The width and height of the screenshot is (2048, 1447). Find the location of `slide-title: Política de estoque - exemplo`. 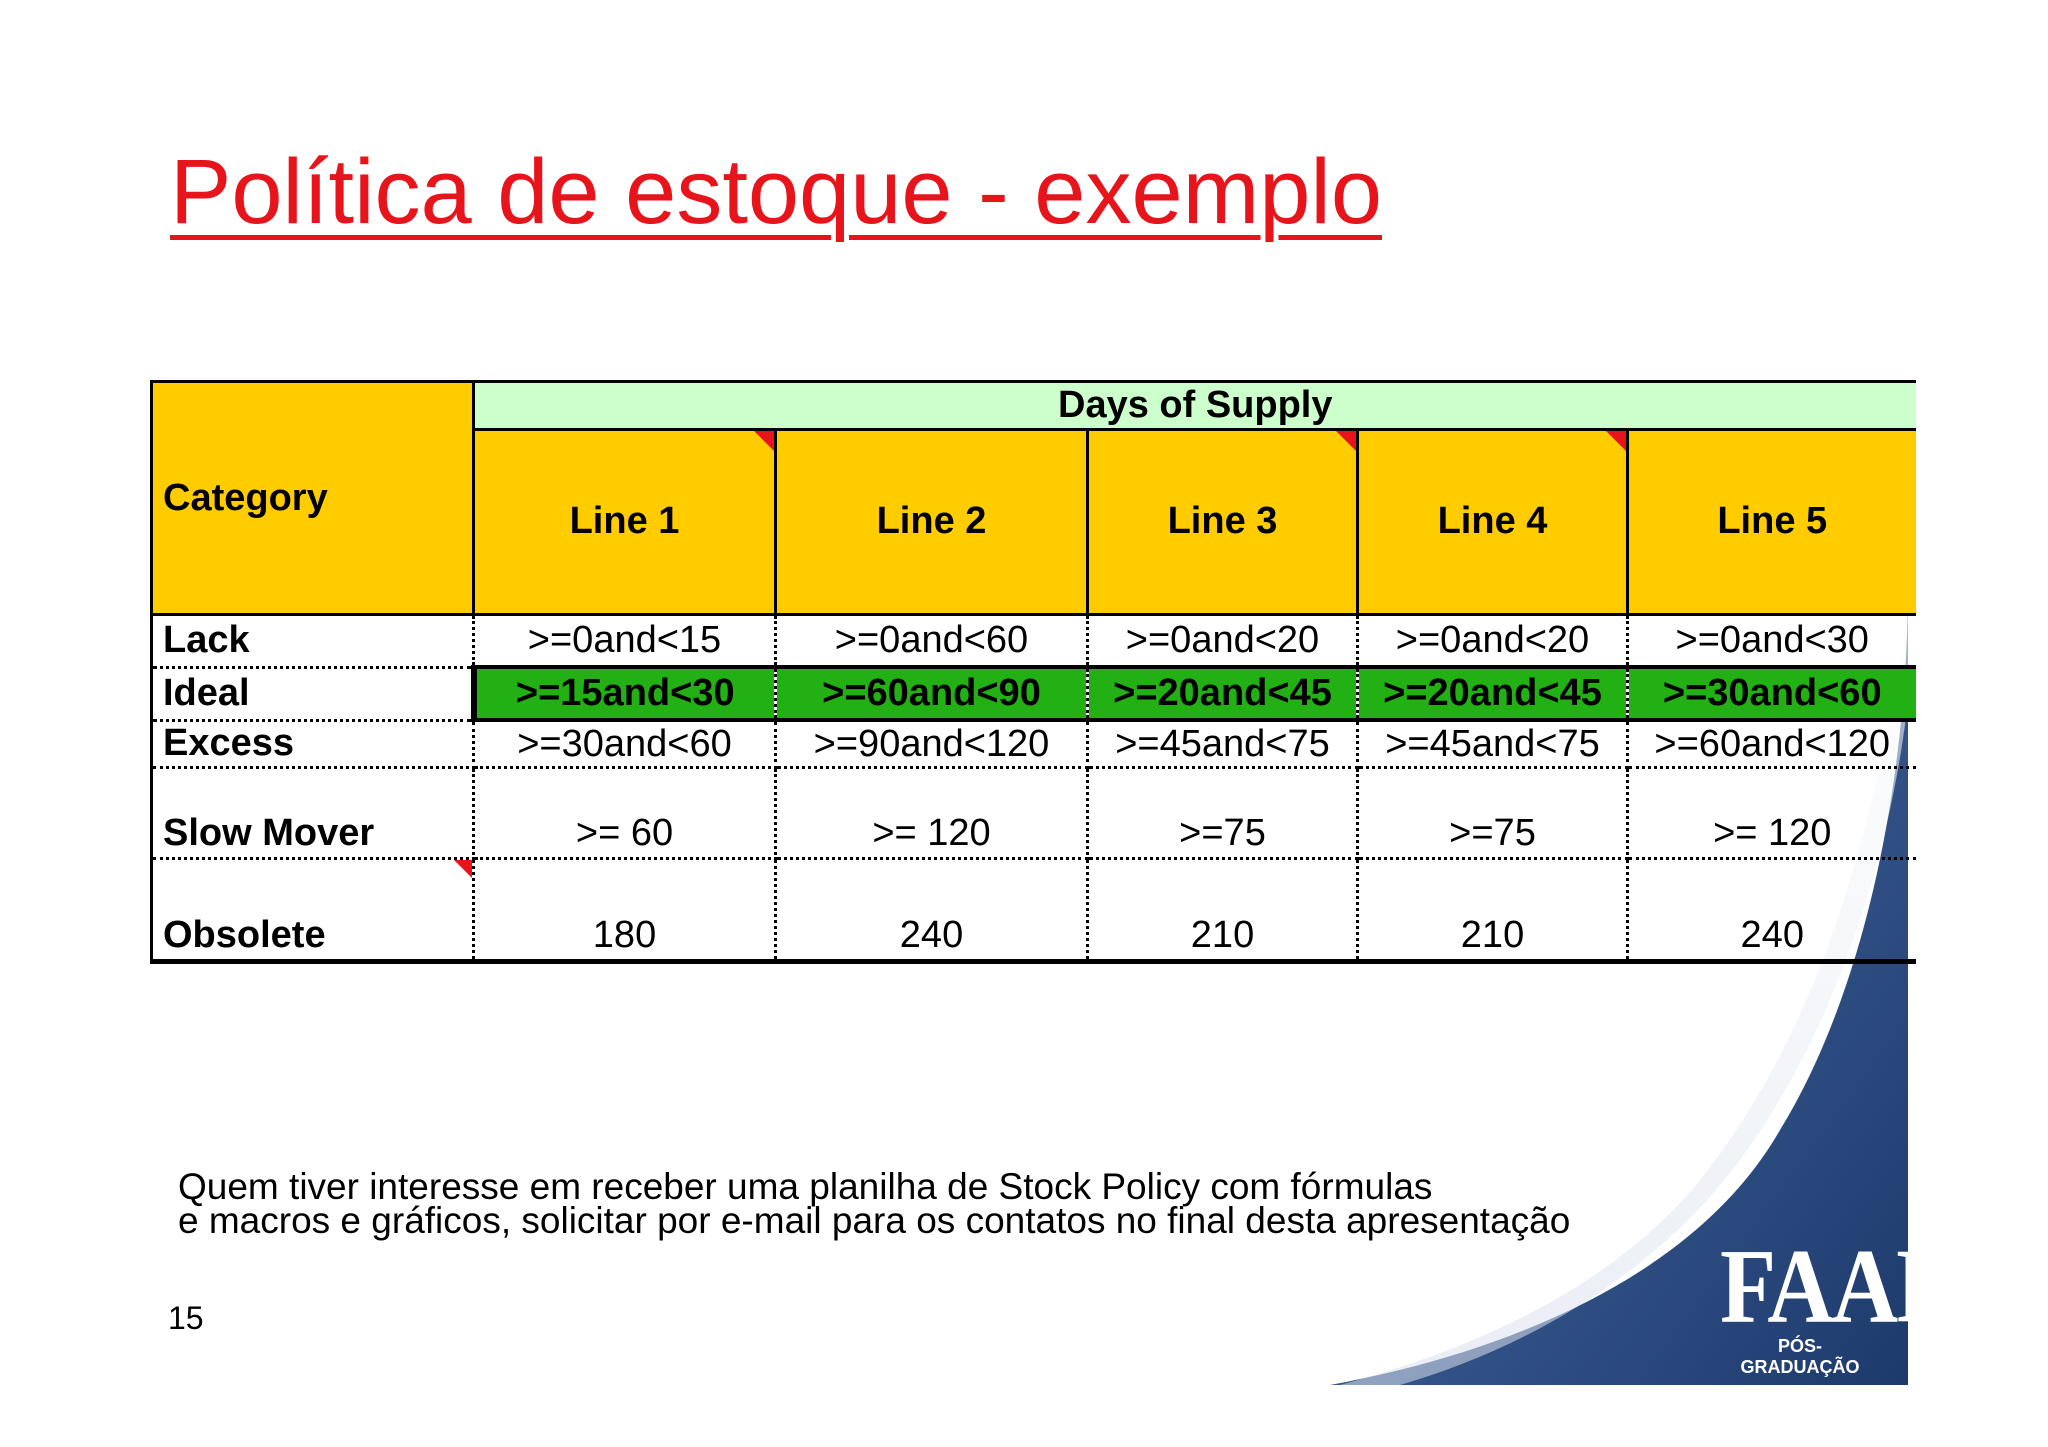

slide-title: Política de estoque - exemplo is located at coordinates (776, 192).